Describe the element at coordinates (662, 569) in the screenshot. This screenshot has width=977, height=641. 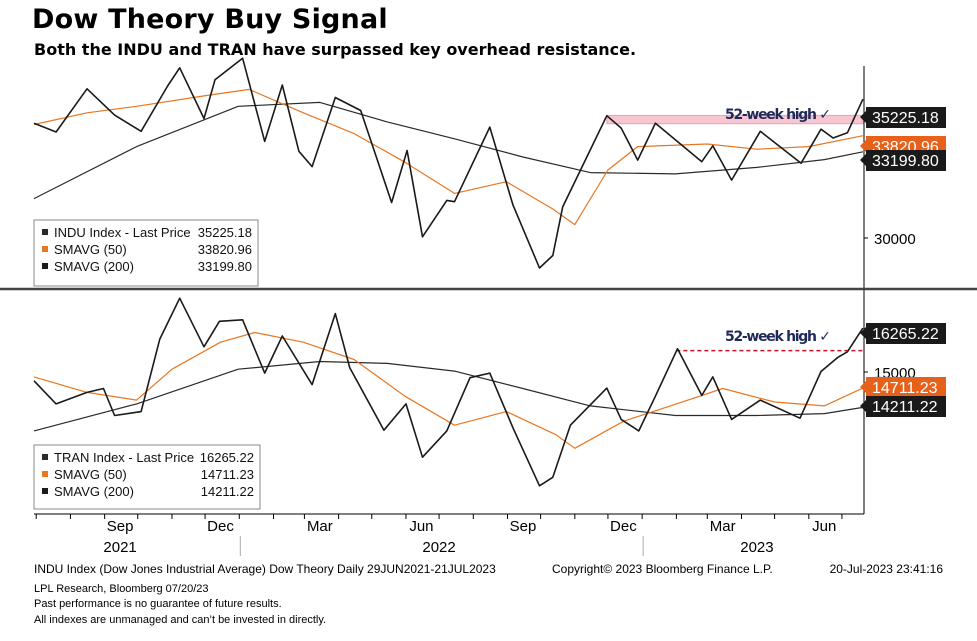
I see `copyright-text: Copyright© 2023 Bloomberg Finance L.P.` at that location.